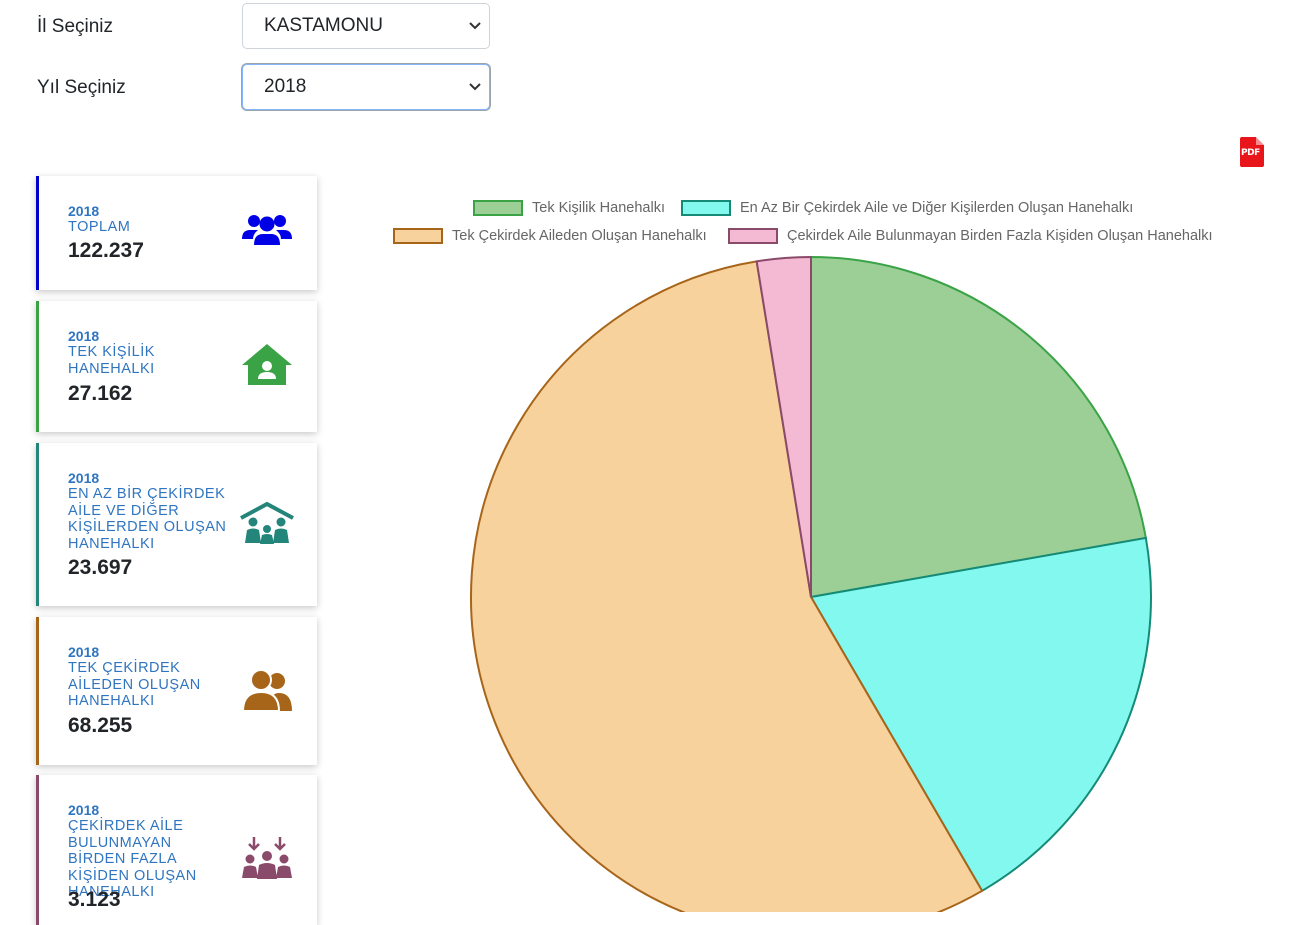  I want to click on user-friends-icon, so click(266, 690).